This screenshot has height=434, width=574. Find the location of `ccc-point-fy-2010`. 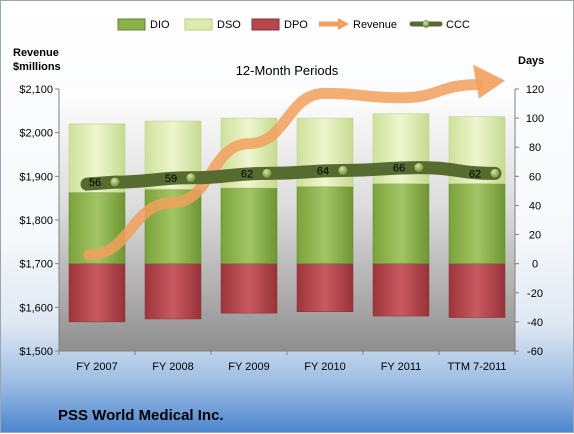

ccc-point-fy-2010 is located at coordinates (343, 170).